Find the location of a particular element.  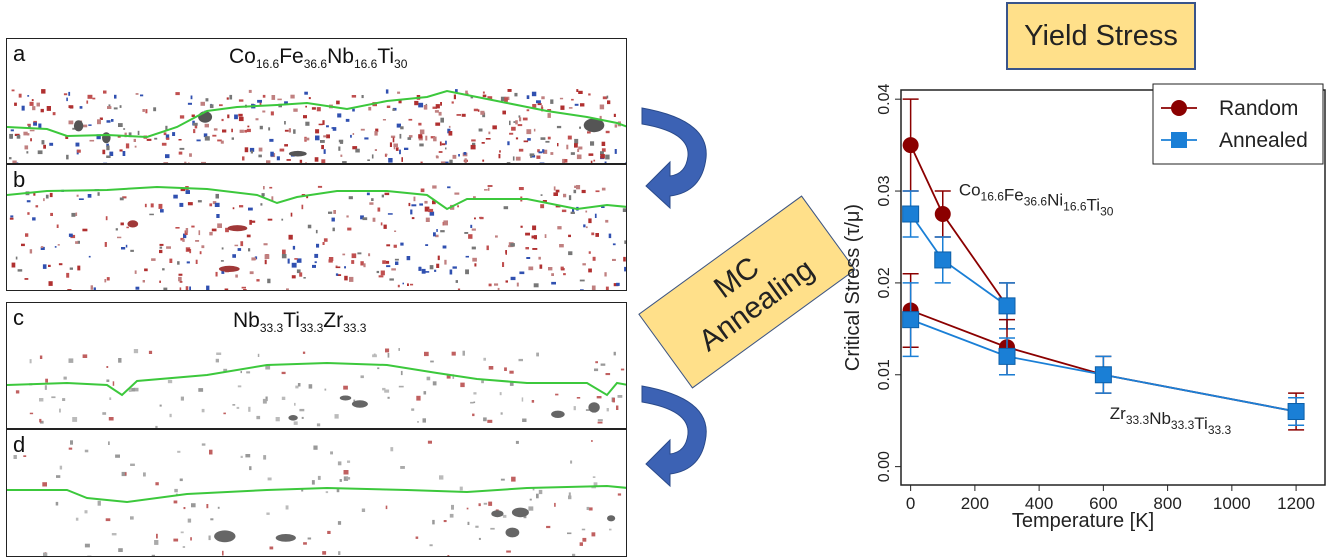

series-annotation: Zr33.3Nb33.3Ti33.3 is located at coordinates (1171, 420).